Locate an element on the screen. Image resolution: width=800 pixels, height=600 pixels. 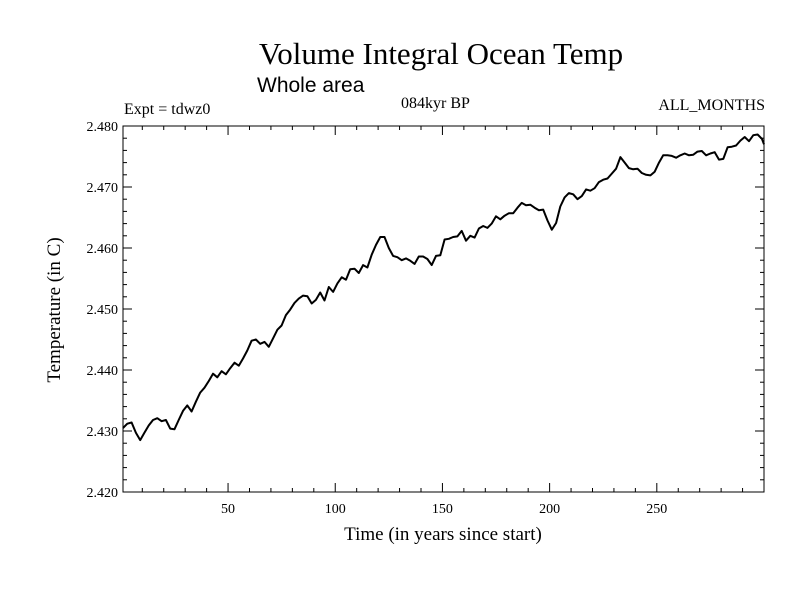
y-tick-label: 2.420 is located at coordinates (103, 493).